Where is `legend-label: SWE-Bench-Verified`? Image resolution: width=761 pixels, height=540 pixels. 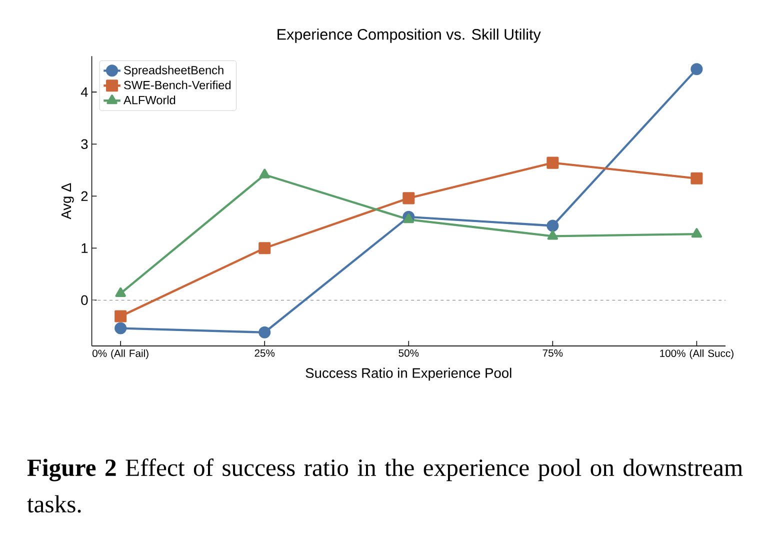 legend-label: SWE-Bench-Verified is located at coordinates (177, 85).